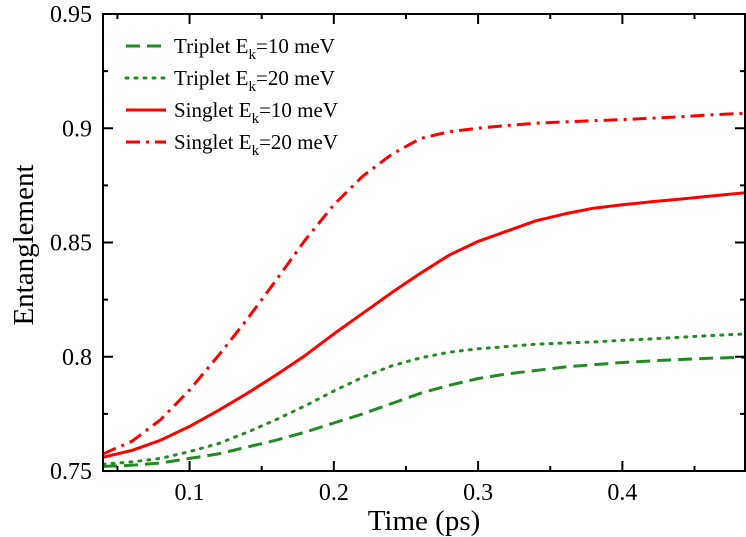 This screenshot has width=746, height=537. What do you see at coordinates (71, 244) in the screenshot?
I see `y-tick-label: 0.85` at bounding box center [71, 244].